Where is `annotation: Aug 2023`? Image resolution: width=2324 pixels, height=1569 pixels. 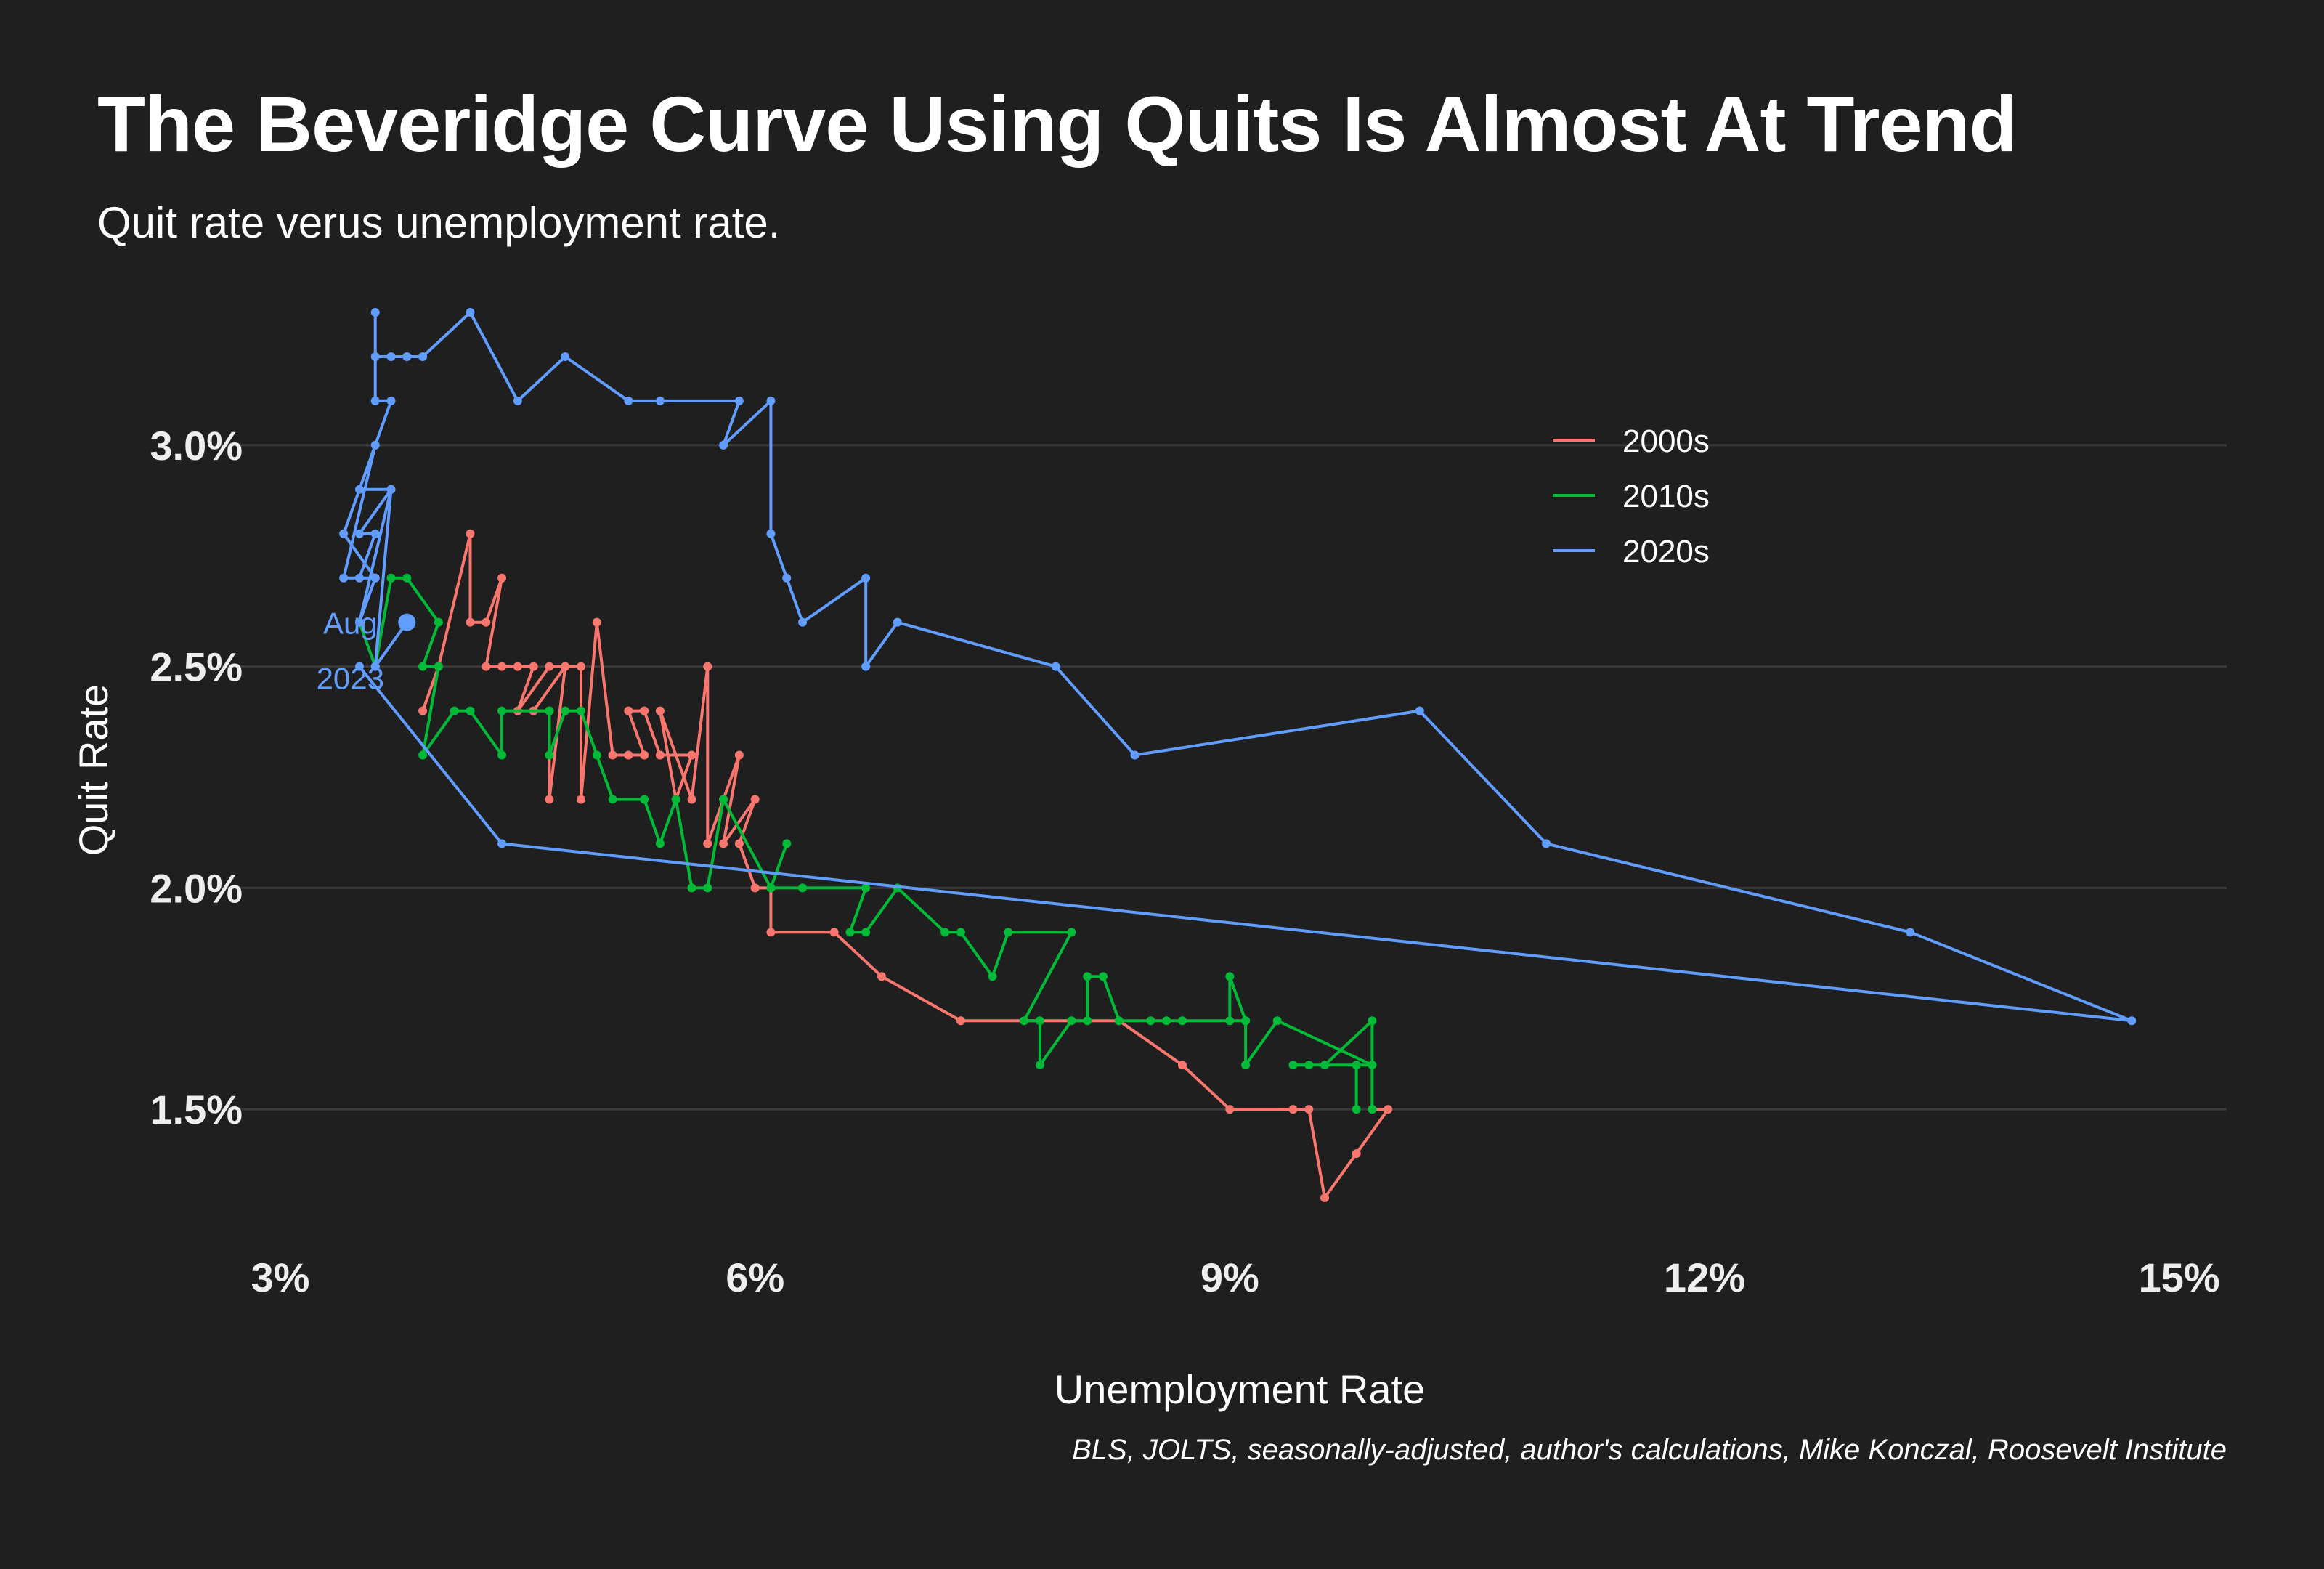
annotation: Aug 2023 is located at coordinates (366, 651).